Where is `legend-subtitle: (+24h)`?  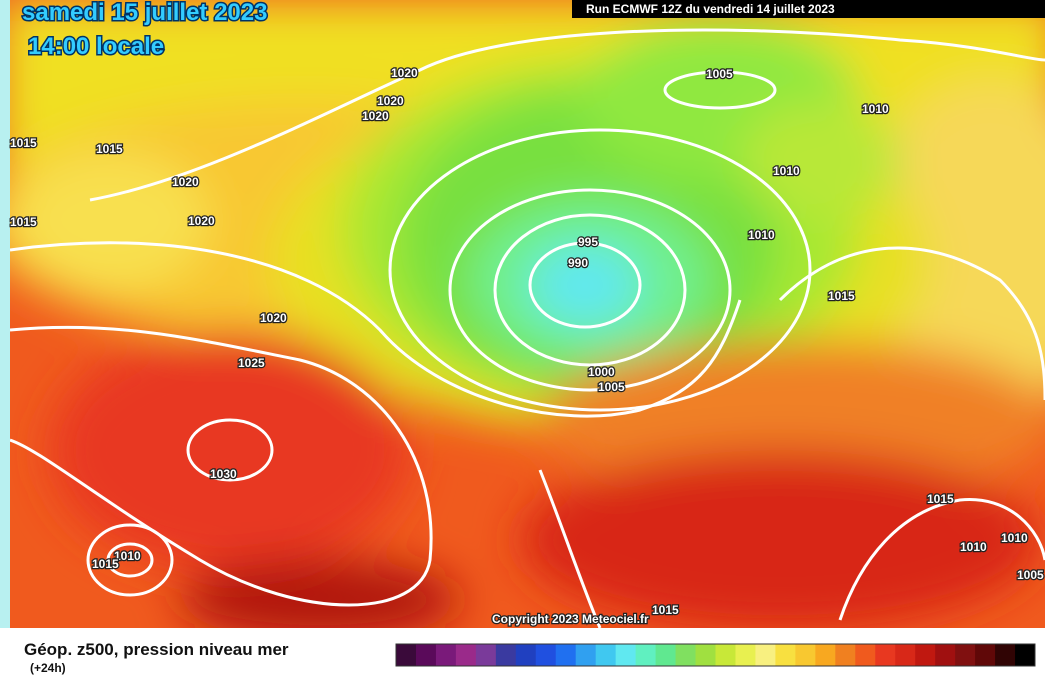
legend-subtitle: (+24h) is located at coordinates (48, 668).